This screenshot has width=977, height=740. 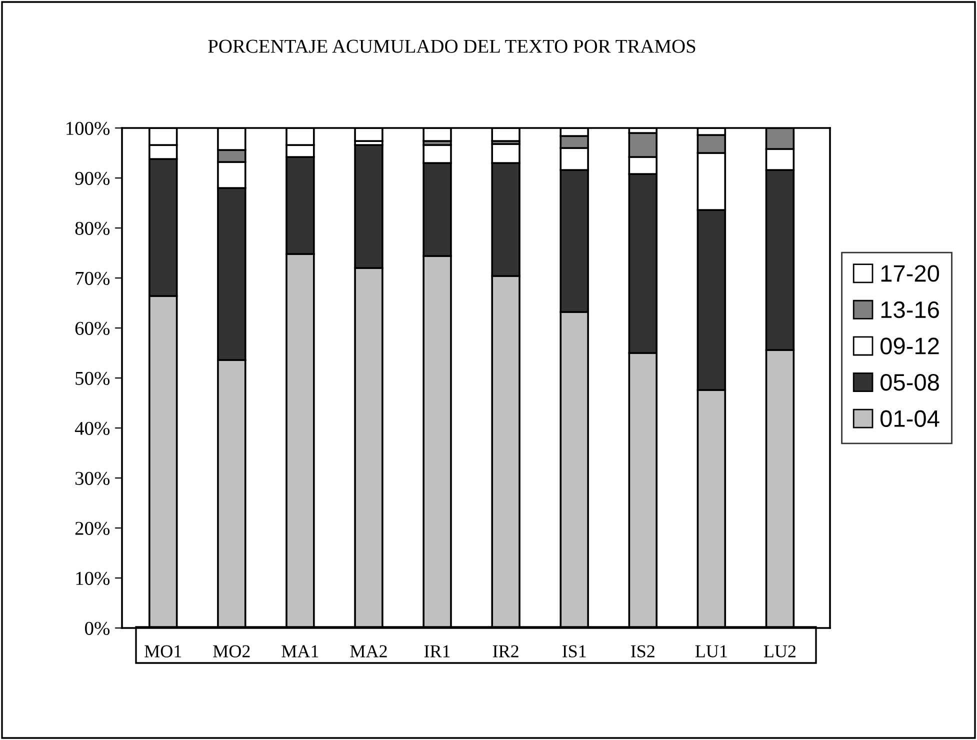 What do you see at coordinates (452, 46) in the screenshot?
I see `chart-title: PORCENTAJE ACUMULADO DEL TEXTO POR TRAMOS` at bounding box center [452, 46].